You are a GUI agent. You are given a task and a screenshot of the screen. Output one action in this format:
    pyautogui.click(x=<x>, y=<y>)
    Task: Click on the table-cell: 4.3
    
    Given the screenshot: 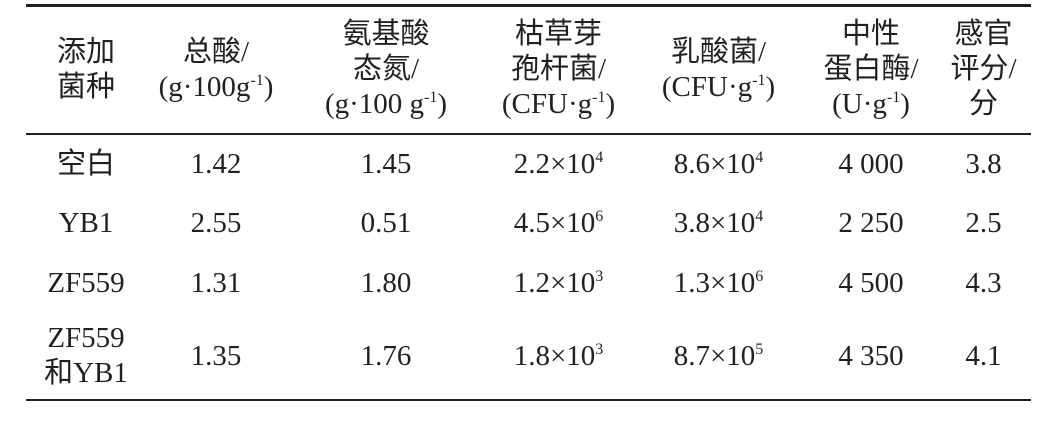 What is the action you would take?
    pyautogui.click(x=983, y=284)
    